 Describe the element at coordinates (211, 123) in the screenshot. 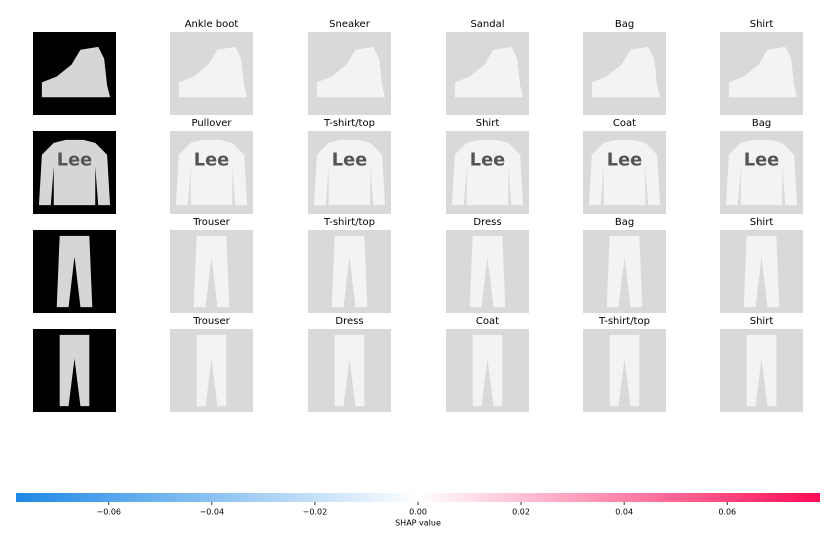

I see `class-label: Pullover` at that location.